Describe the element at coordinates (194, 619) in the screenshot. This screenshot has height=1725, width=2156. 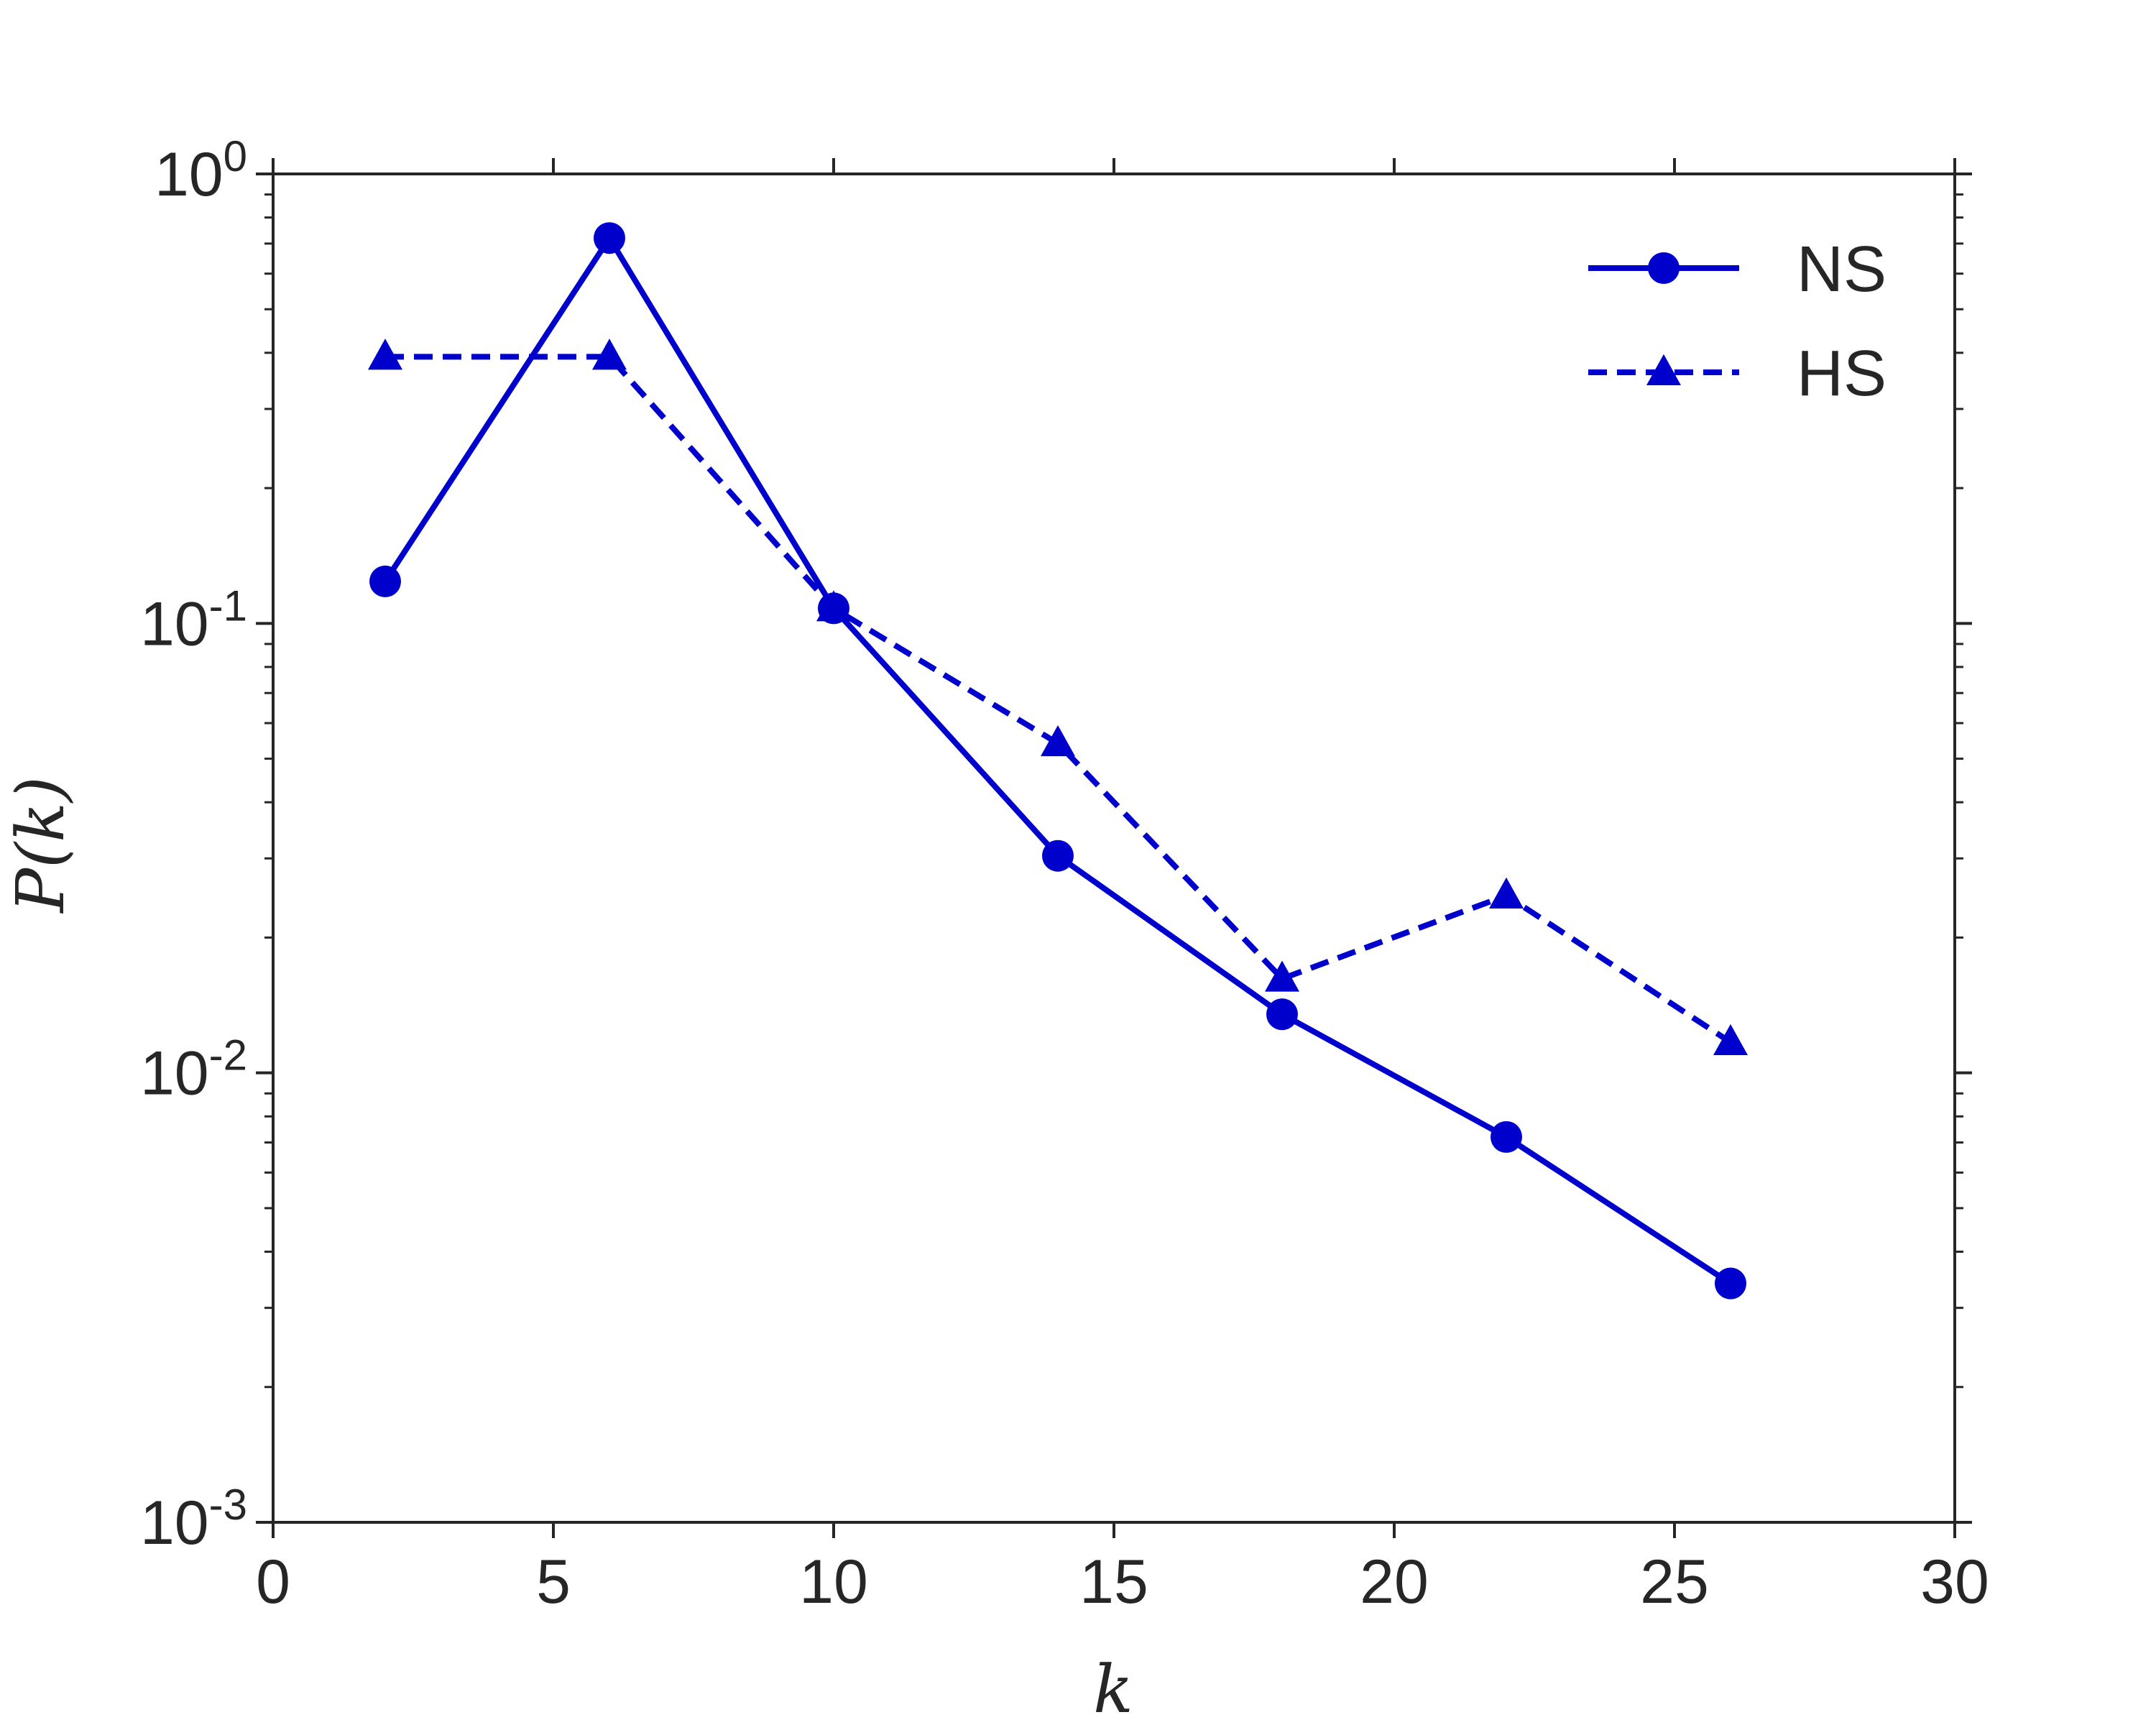
I see `y-tick-label: 10⁻¹` at that location.